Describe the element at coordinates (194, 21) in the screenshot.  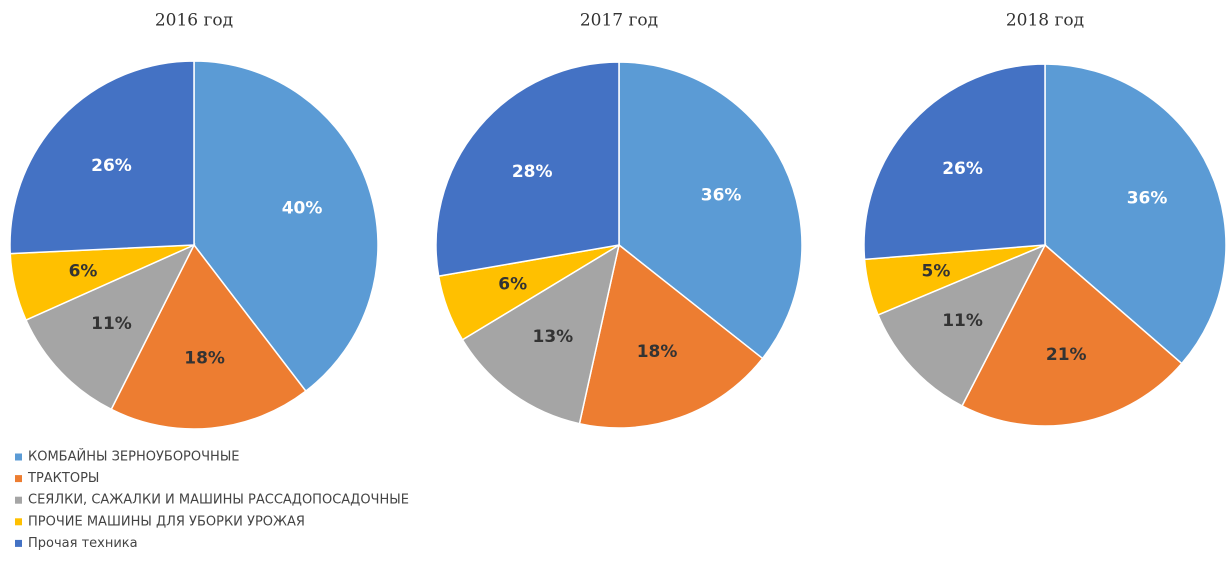
I see `chart-title: 2016 год` at that location.